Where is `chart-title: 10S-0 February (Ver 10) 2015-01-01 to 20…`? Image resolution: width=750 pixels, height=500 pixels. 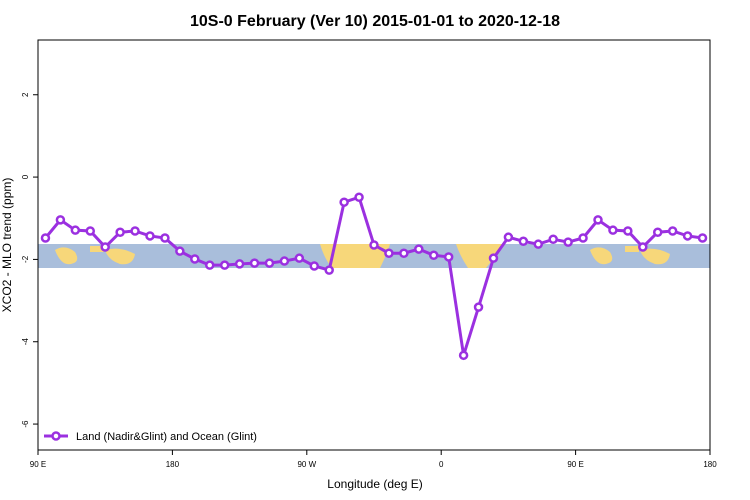 chart-title: 10S-0 February (Ver 10) 2015-01-01 to 20… is located at coordinates (375, 21).